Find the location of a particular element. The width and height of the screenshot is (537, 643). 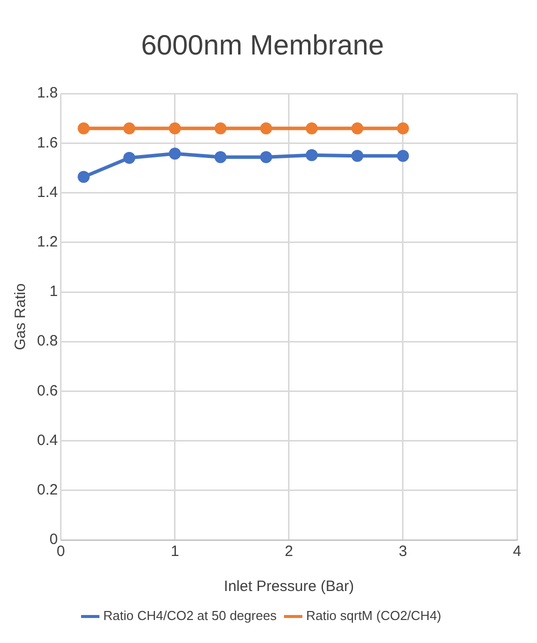

y-tick-label: 1.6 is located at coordinates (47, 143).